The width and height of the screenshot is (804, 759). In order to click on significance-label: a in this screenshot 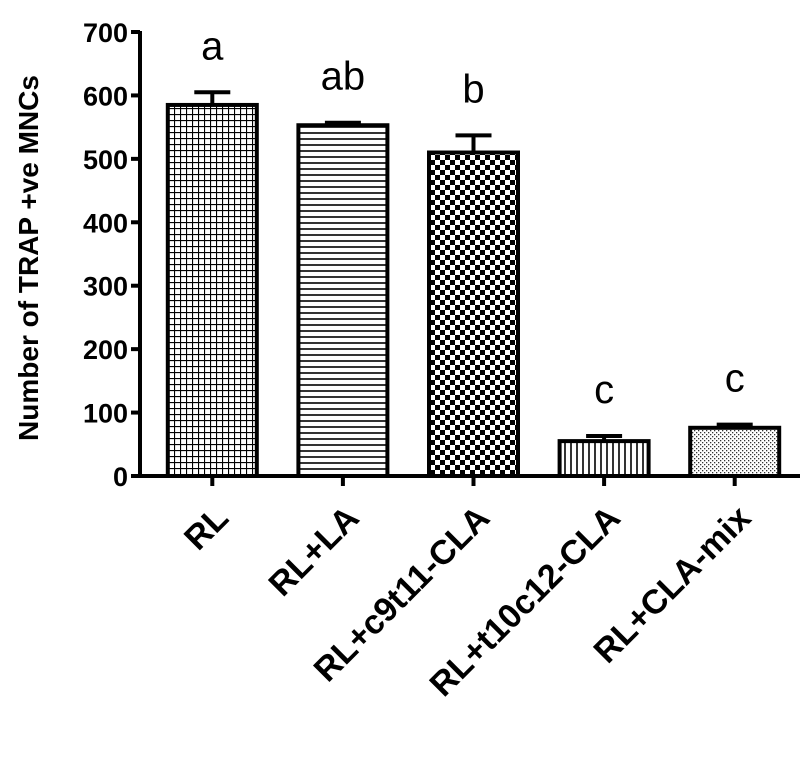, I will do `click(212, 46)`.